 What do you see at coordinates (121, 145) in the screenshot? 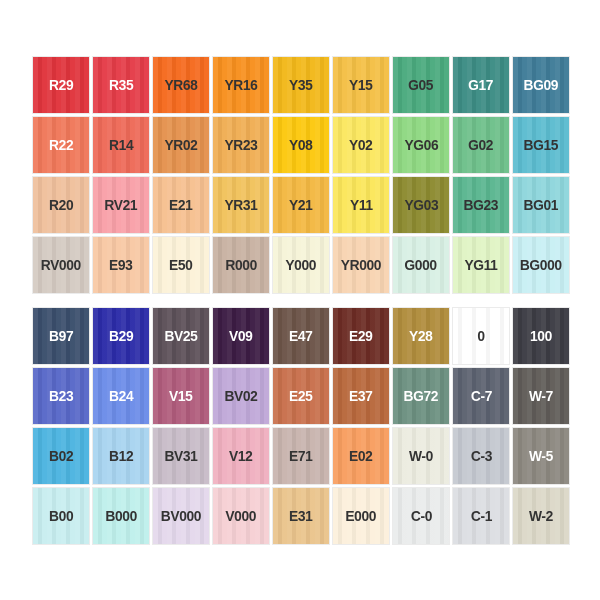
I see `color-swatch: R14` at bounding box center [121, 145].